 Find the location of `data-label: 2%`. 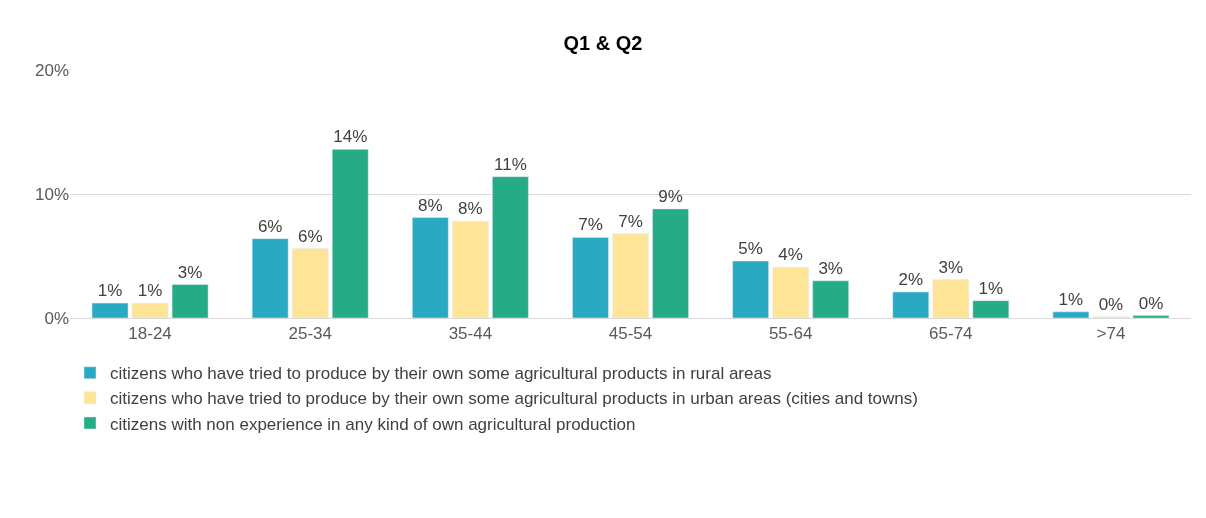

data-label: 2% is located at coordinates (911, 279).